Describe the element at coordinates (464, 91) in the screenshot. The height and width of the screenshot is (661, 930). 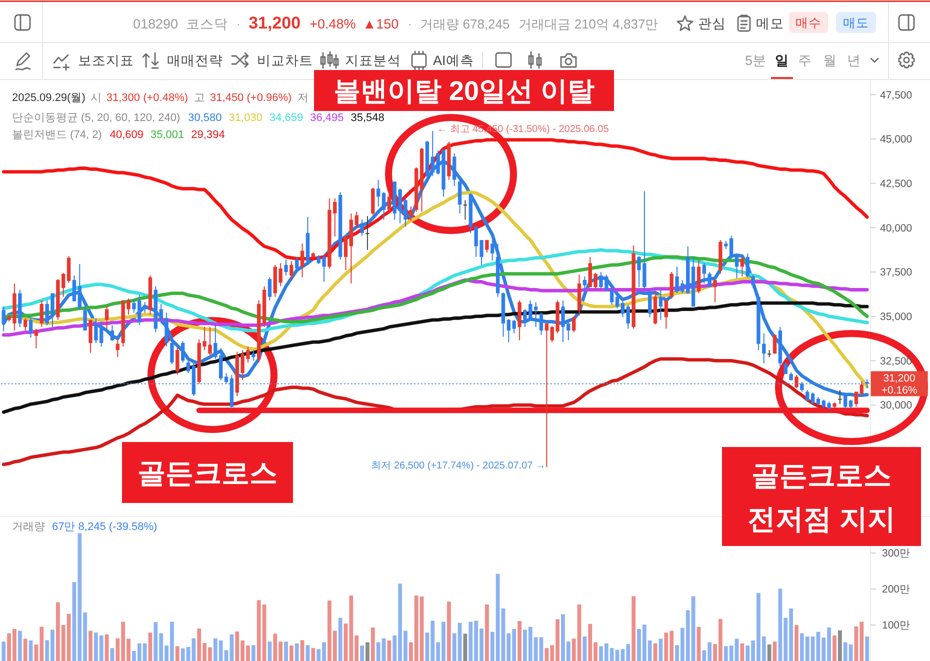
I see `annotation: 볼밴이탈 20일선 이탈` at that location.